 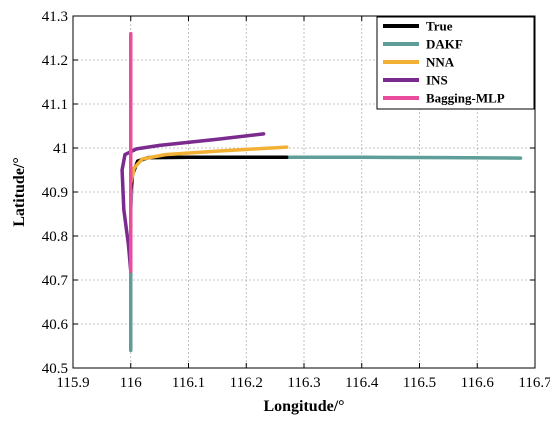 I want to click on y-tick-label: 40.9, so click(x=55, y=193).